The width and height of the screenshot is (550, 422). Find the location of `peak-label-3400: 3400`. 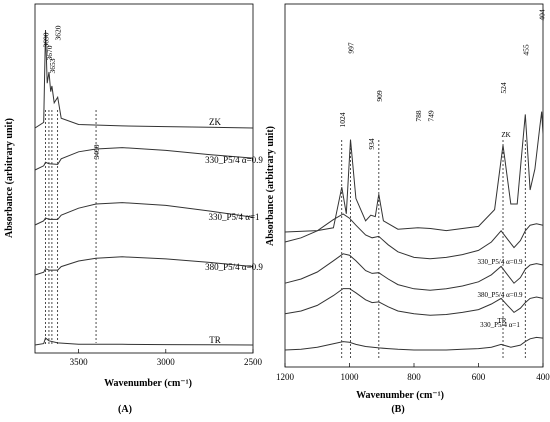

peak-label-3400: 3400 is located at coordinates (96, 151).